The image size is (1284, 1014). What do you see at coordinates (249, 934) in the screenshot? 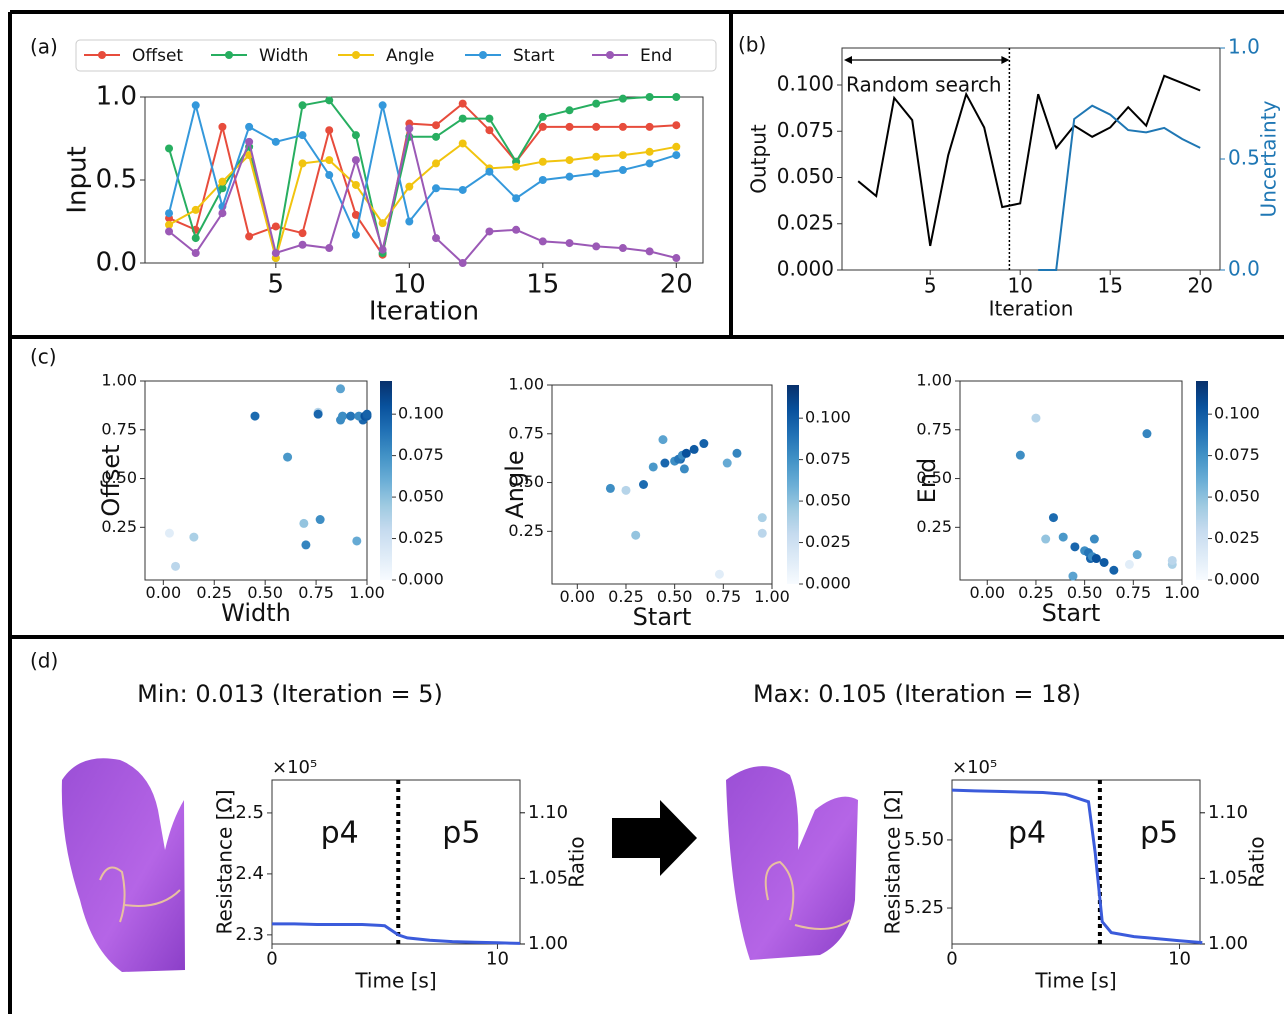
I see `y-tick-label: 2.3` at bounding box center [249, 934].